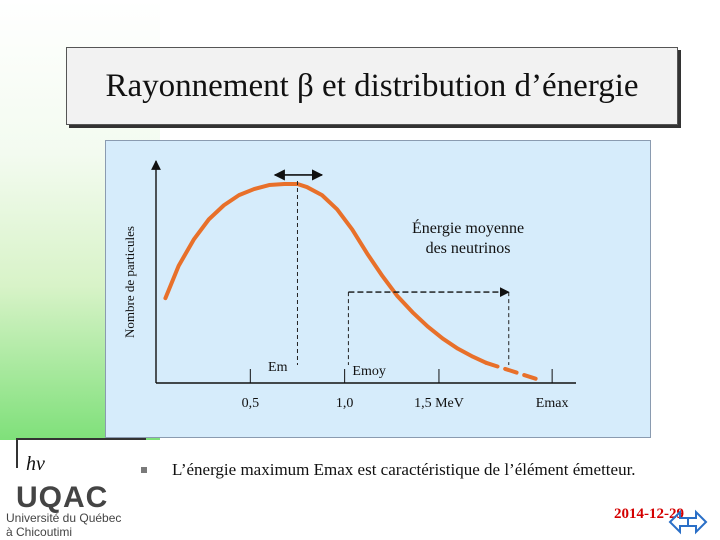  I want to click on bullet-icon, so click(144, 470).